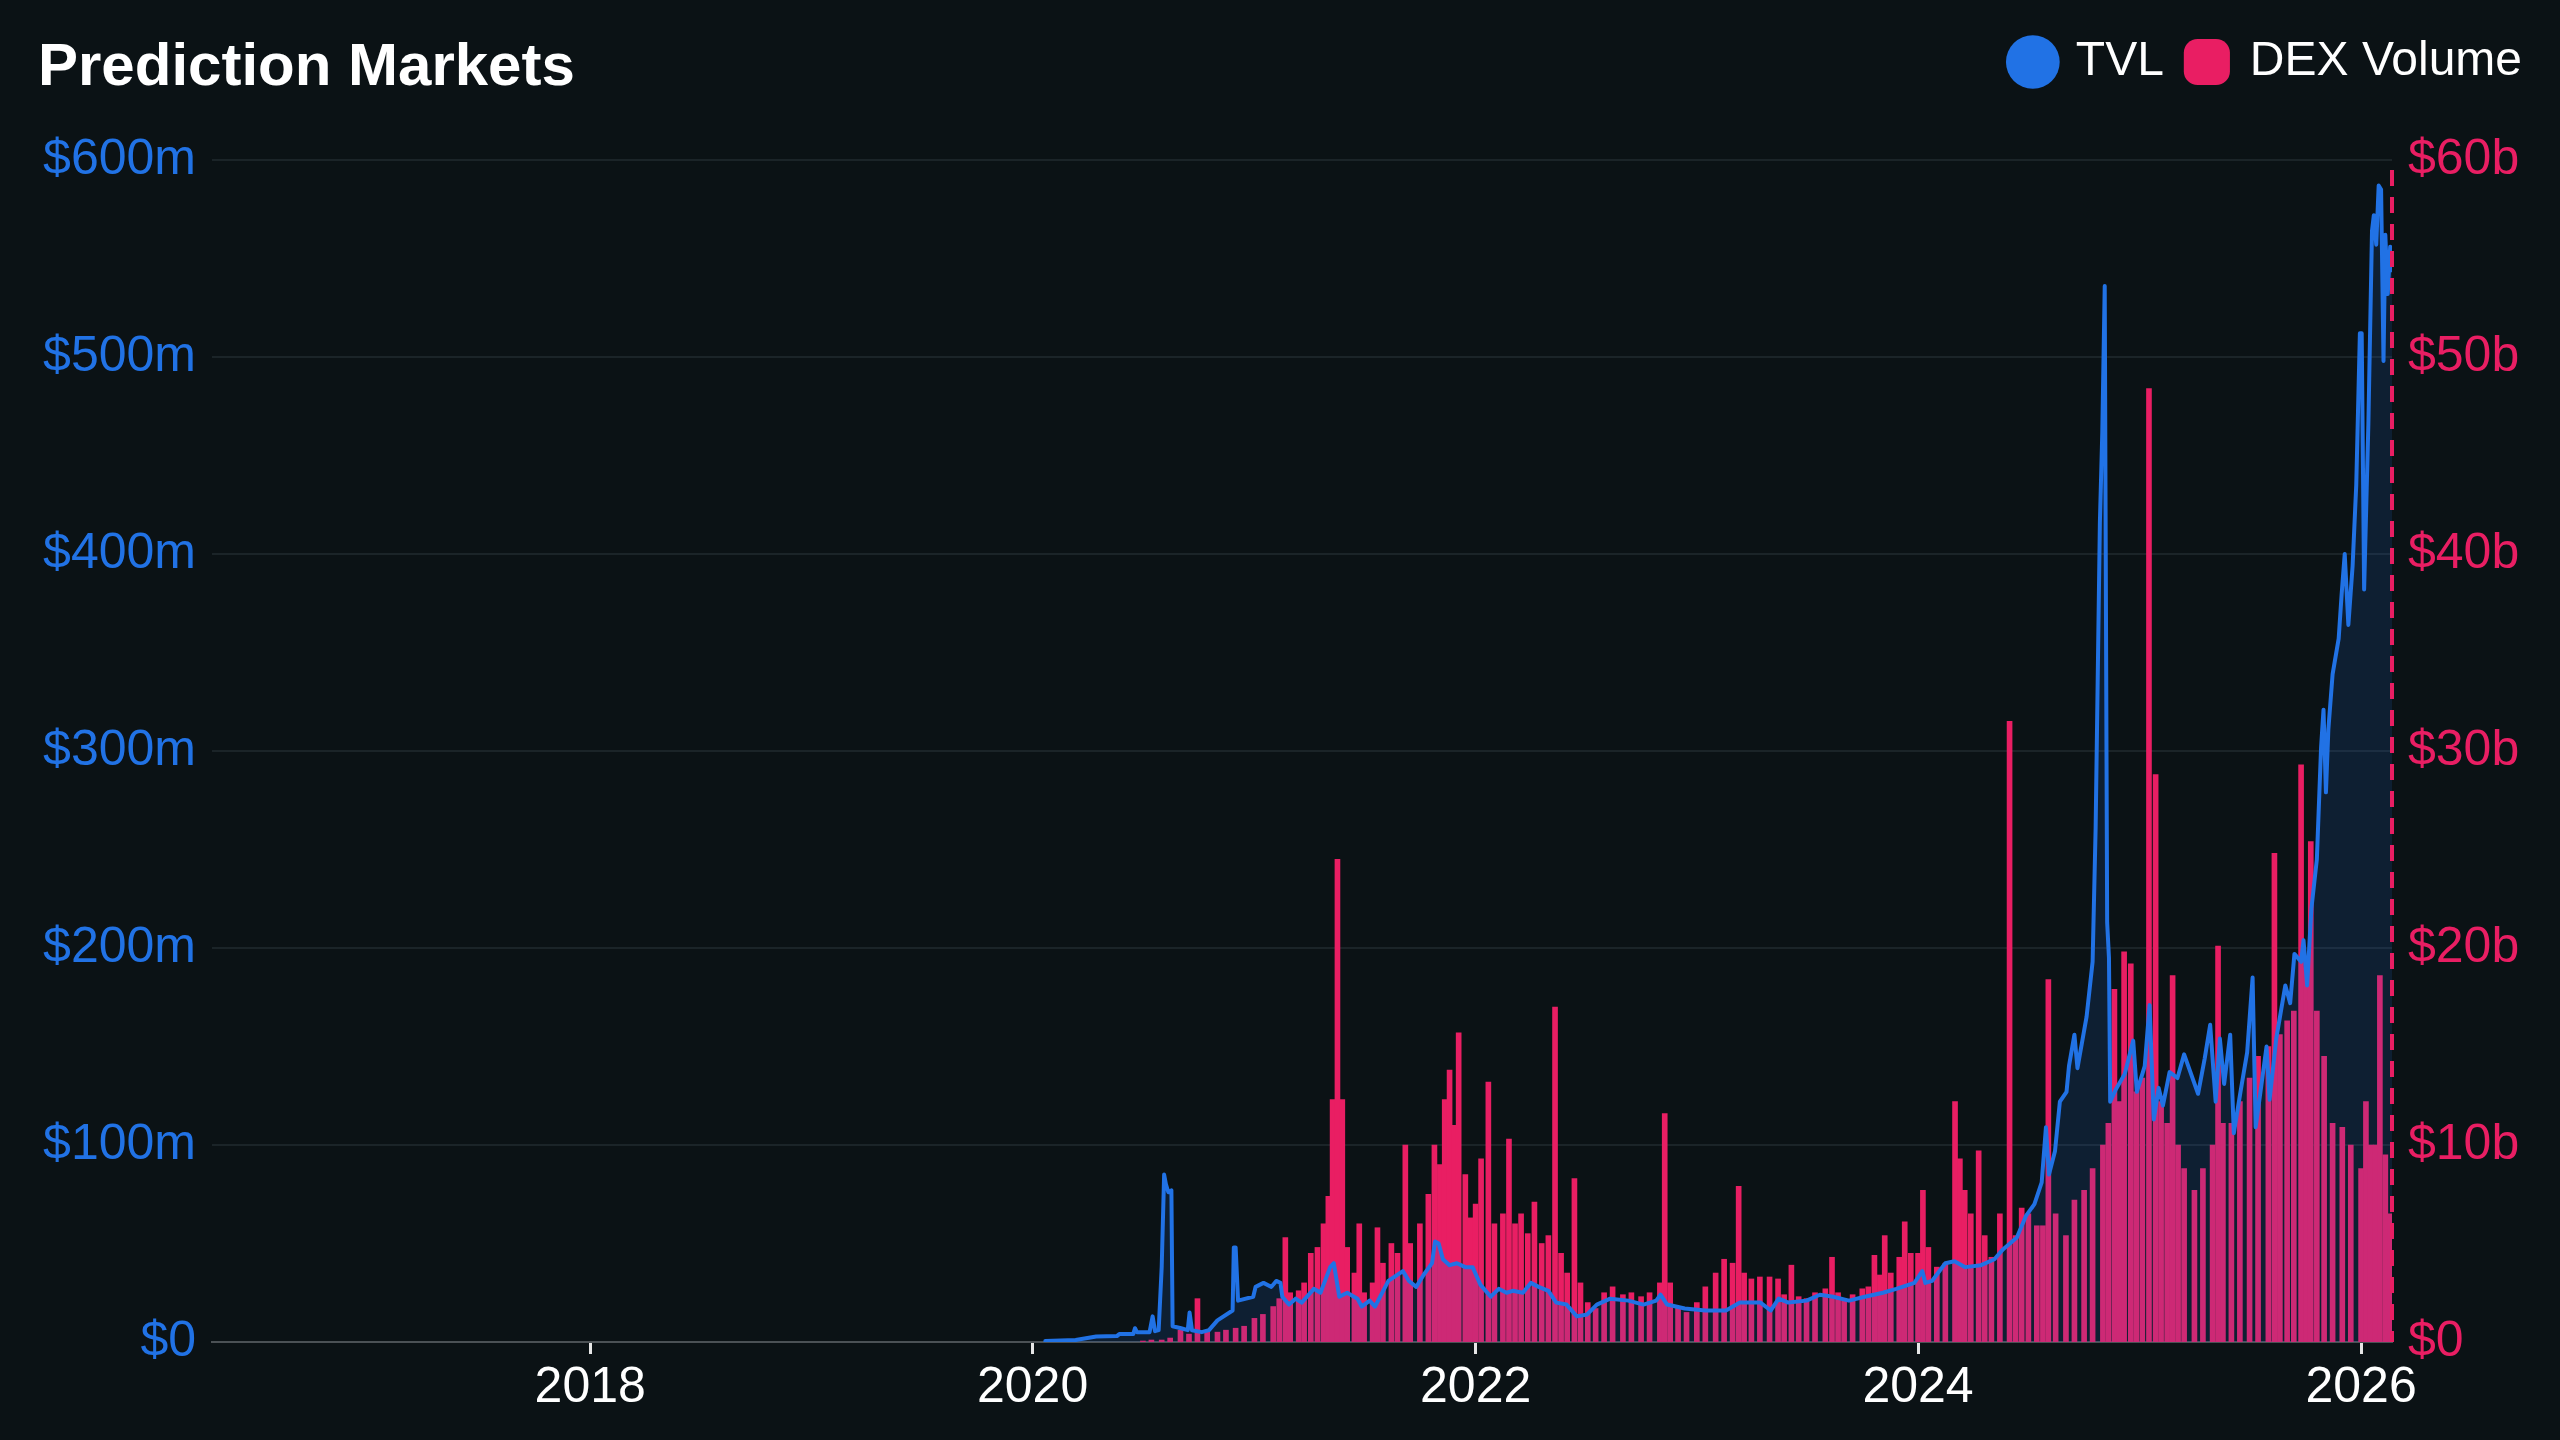 The image size is (2560, 1440). Describe the element at coordinates (1476, 1384) in the screenshot. I see `x-tick-label: 2022` at that location.